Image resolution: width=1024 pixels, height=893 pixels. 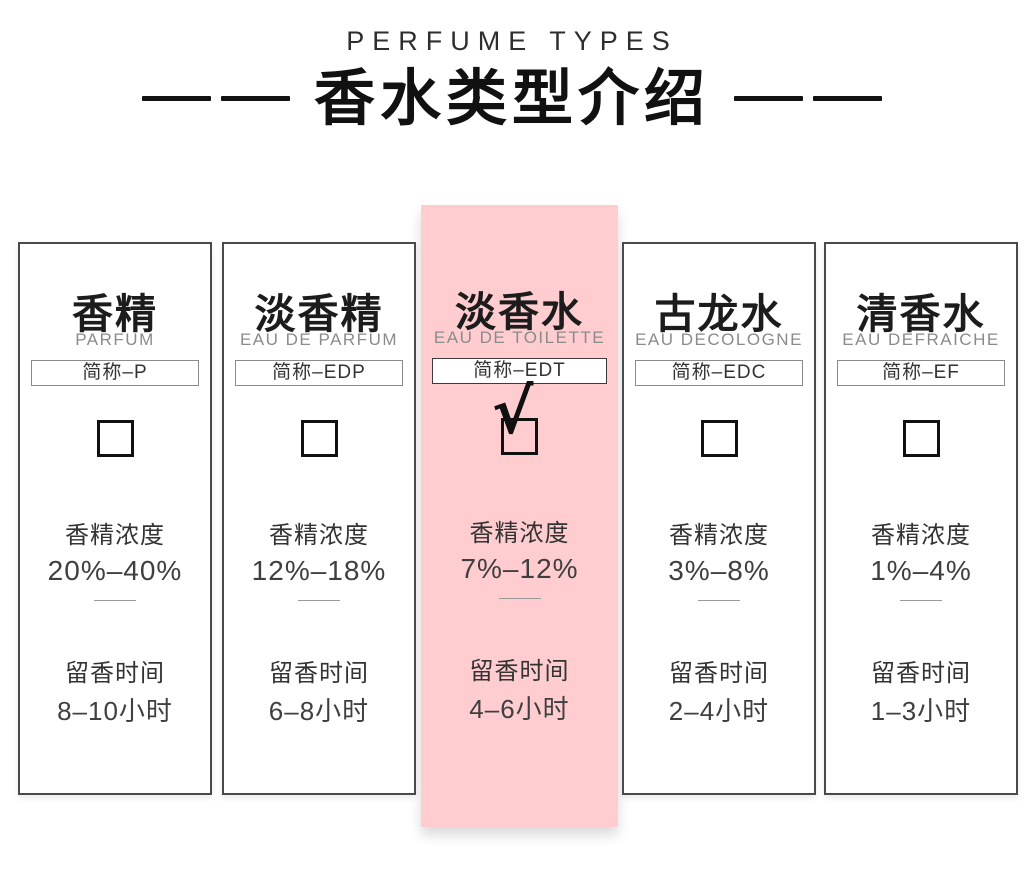 I want to click on perfume-name: 淡香水, so click(x=519, y=312).